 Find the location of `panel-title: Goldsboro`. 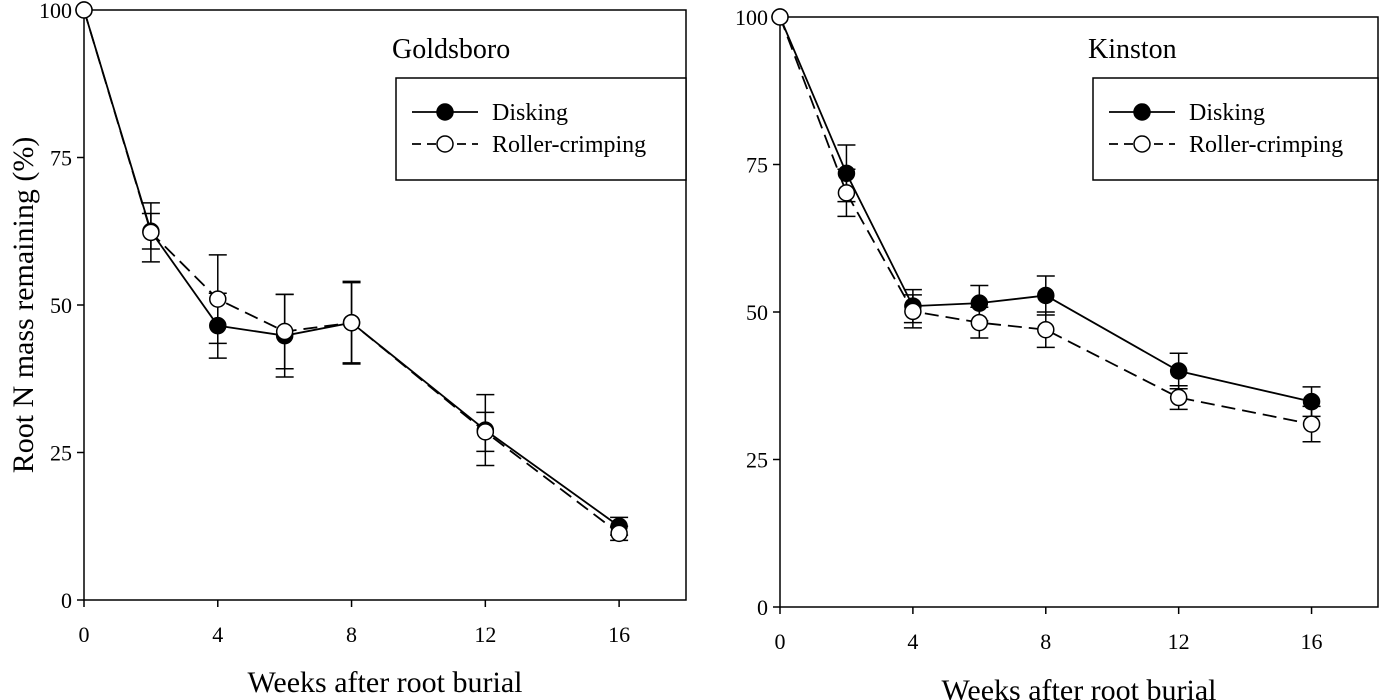

panel-title: Goldsboro is located at coordinates (451, 49).